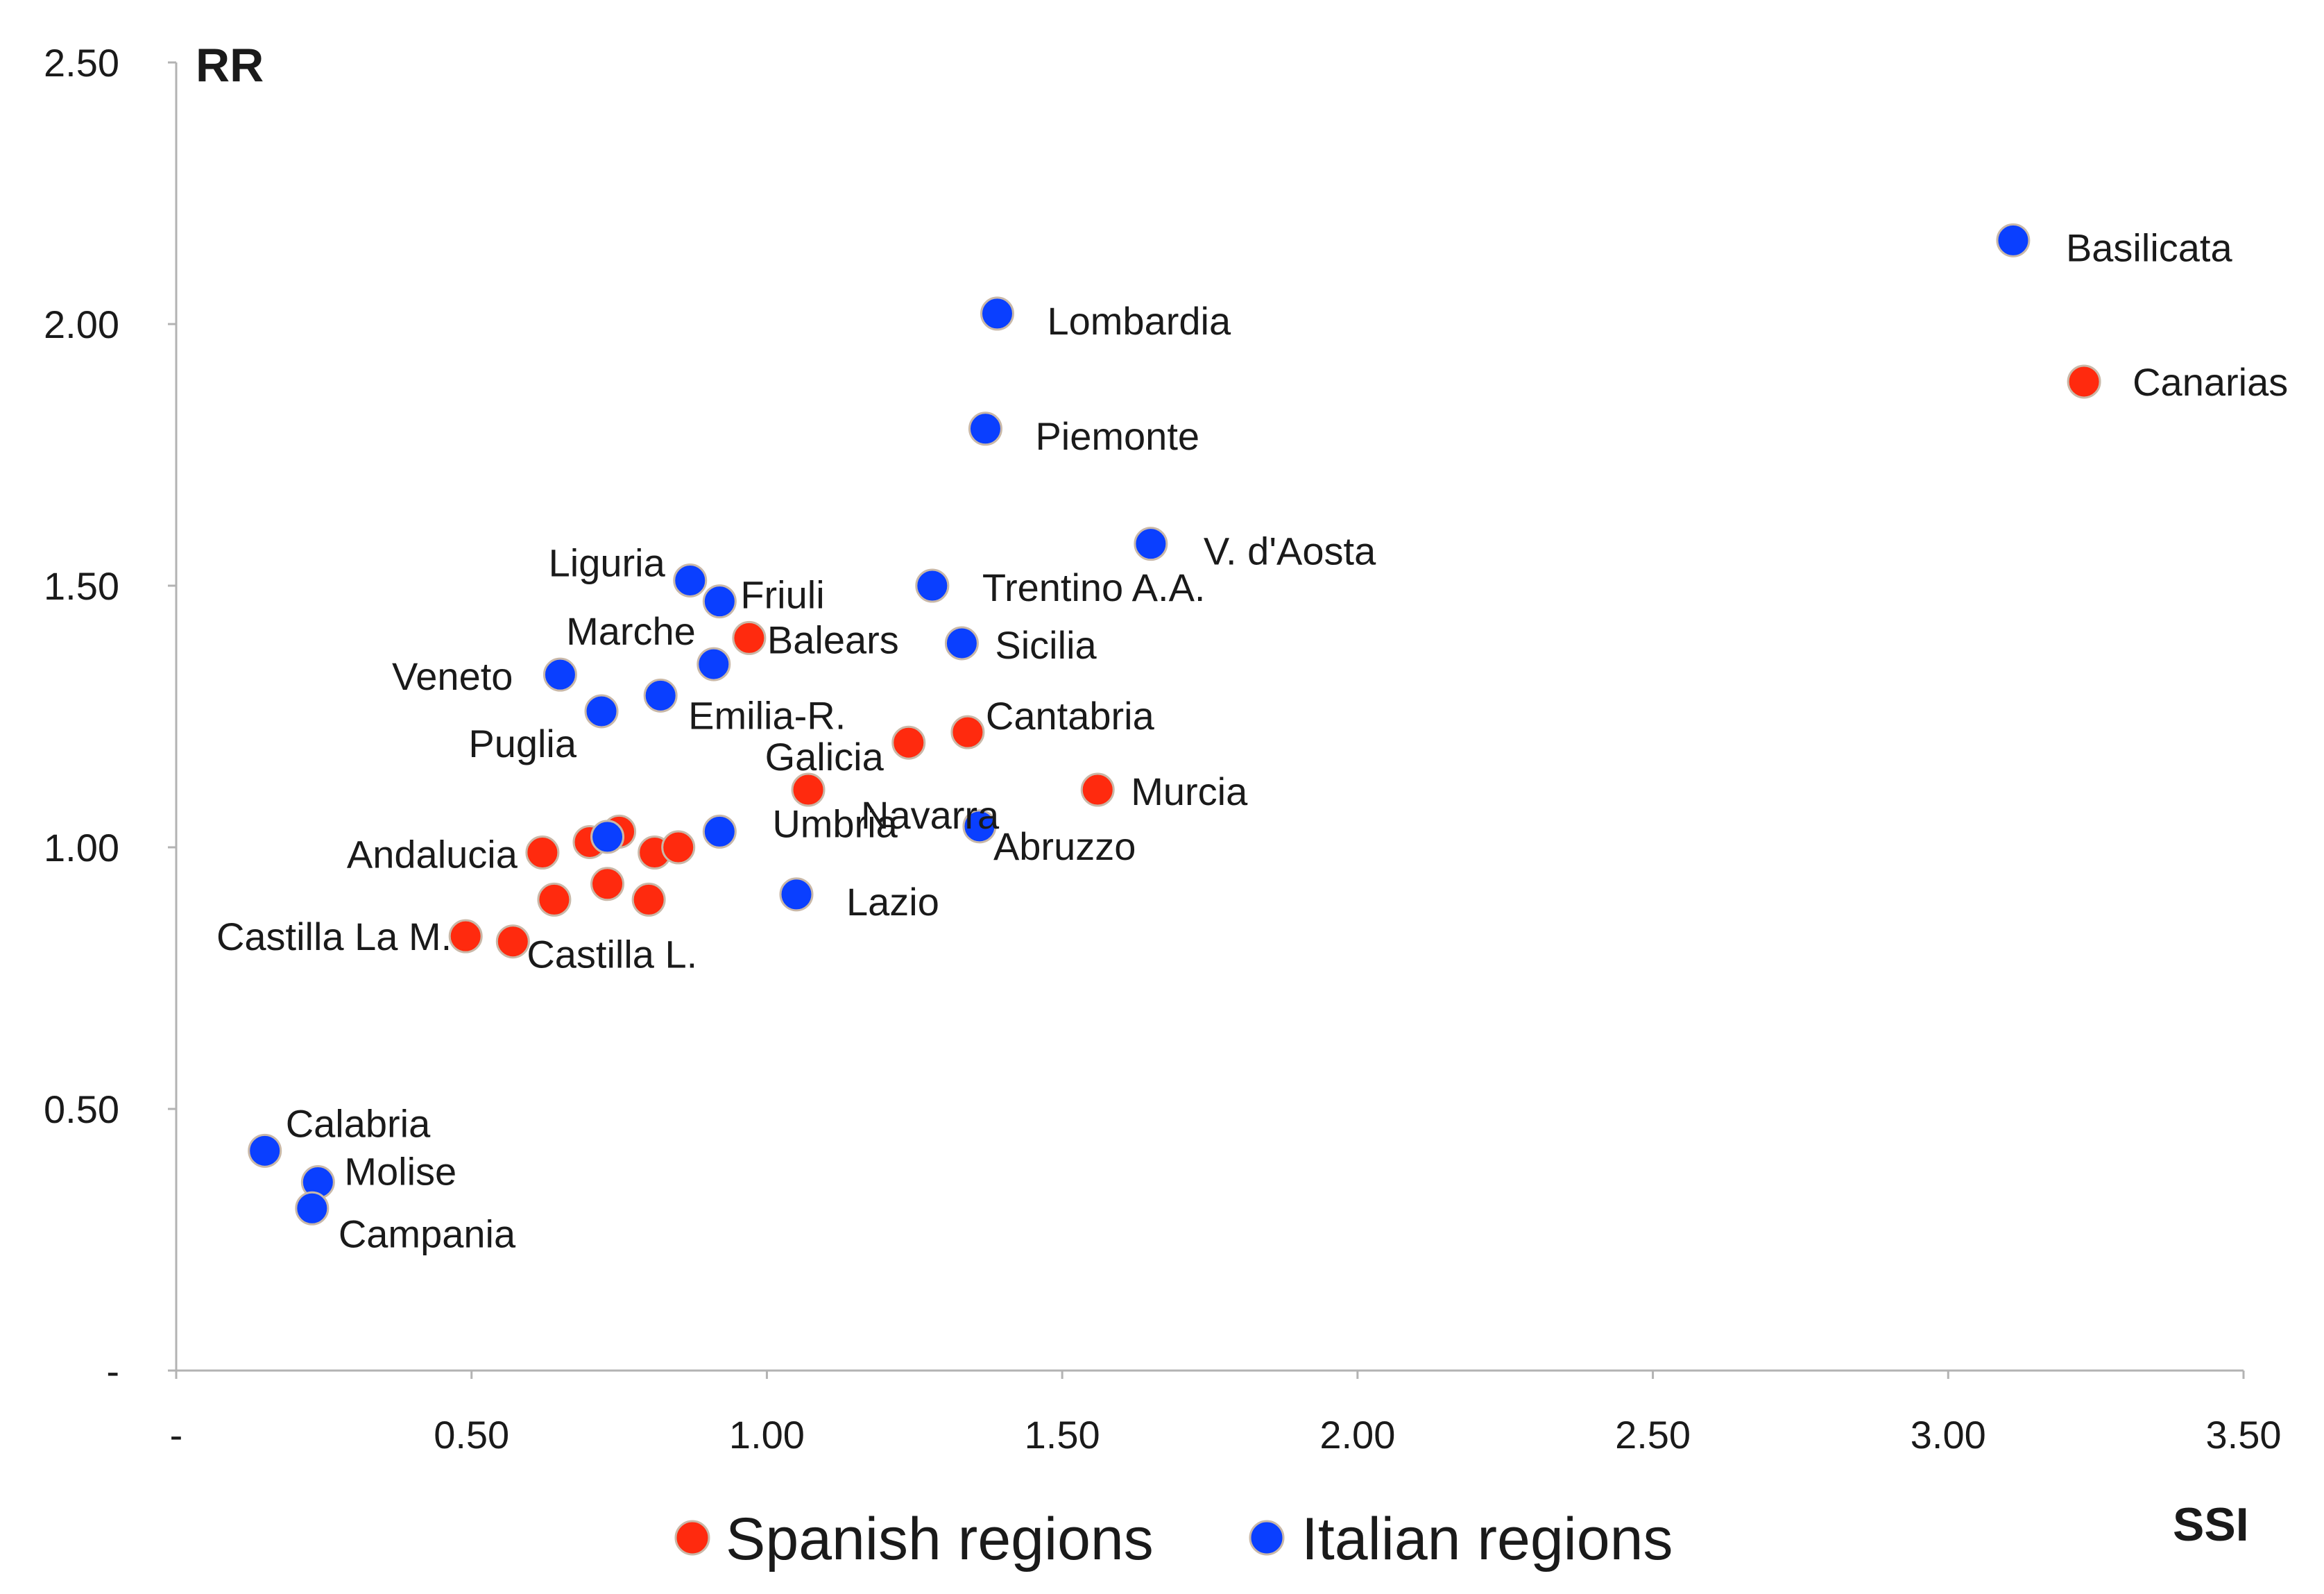 The image size is (2324, 1594). I want to click on point-label: Castilla L., so click(612, 954).